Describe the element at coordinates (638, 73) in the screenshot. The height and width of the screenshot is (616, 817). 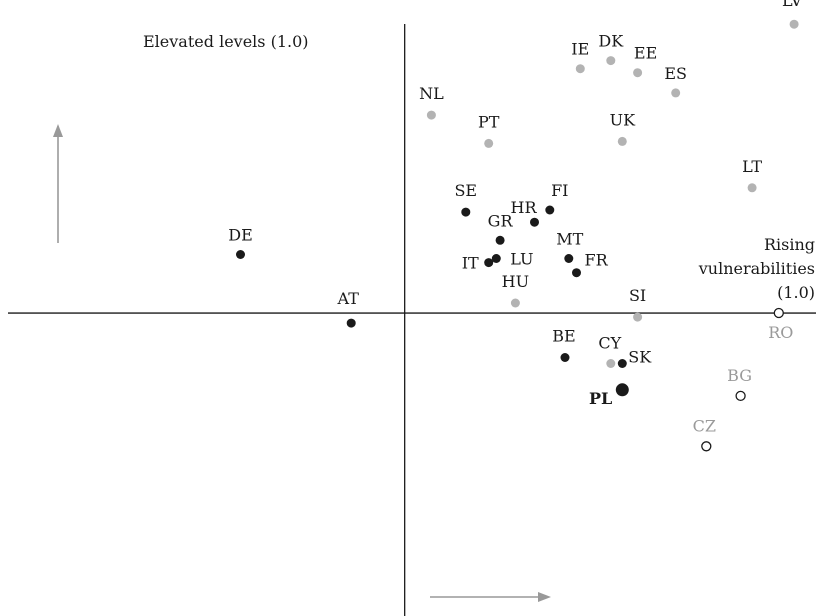
I see `point-ee` at that location.